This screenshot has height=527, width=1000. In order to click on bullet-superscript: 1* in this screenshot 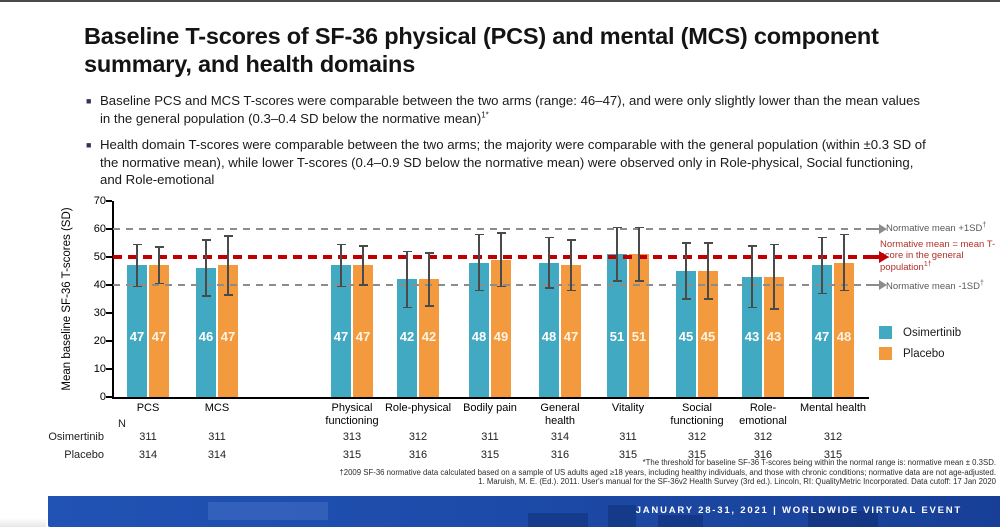, I will do `click(485, 115)`.